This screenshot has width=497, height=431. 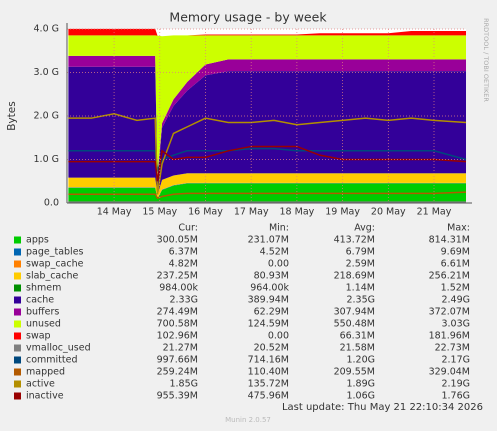 What do you see at coordinates (40, 300) in the screenshot?
I see `legend-label: cache` at bounding box center [40, 300].